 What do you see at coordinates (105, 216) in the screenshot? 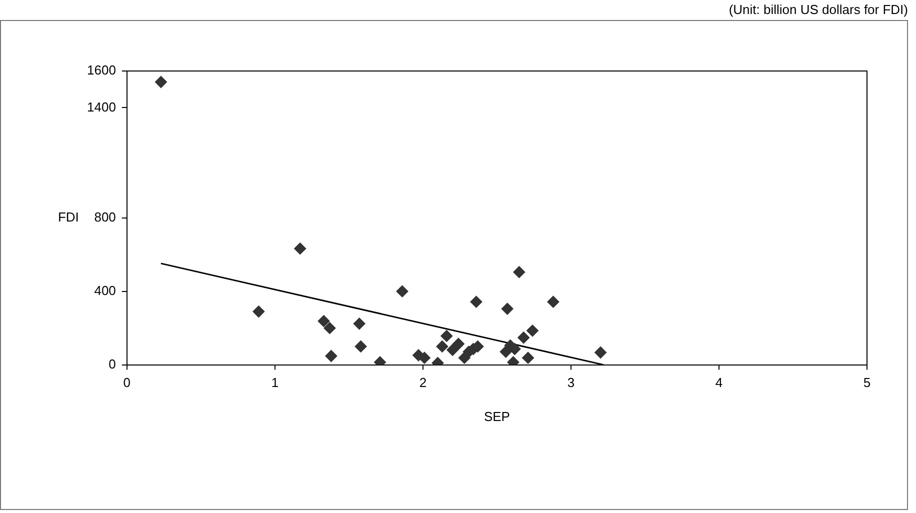
I see `y-tick-label: 800` at bounding box center [105, 216].